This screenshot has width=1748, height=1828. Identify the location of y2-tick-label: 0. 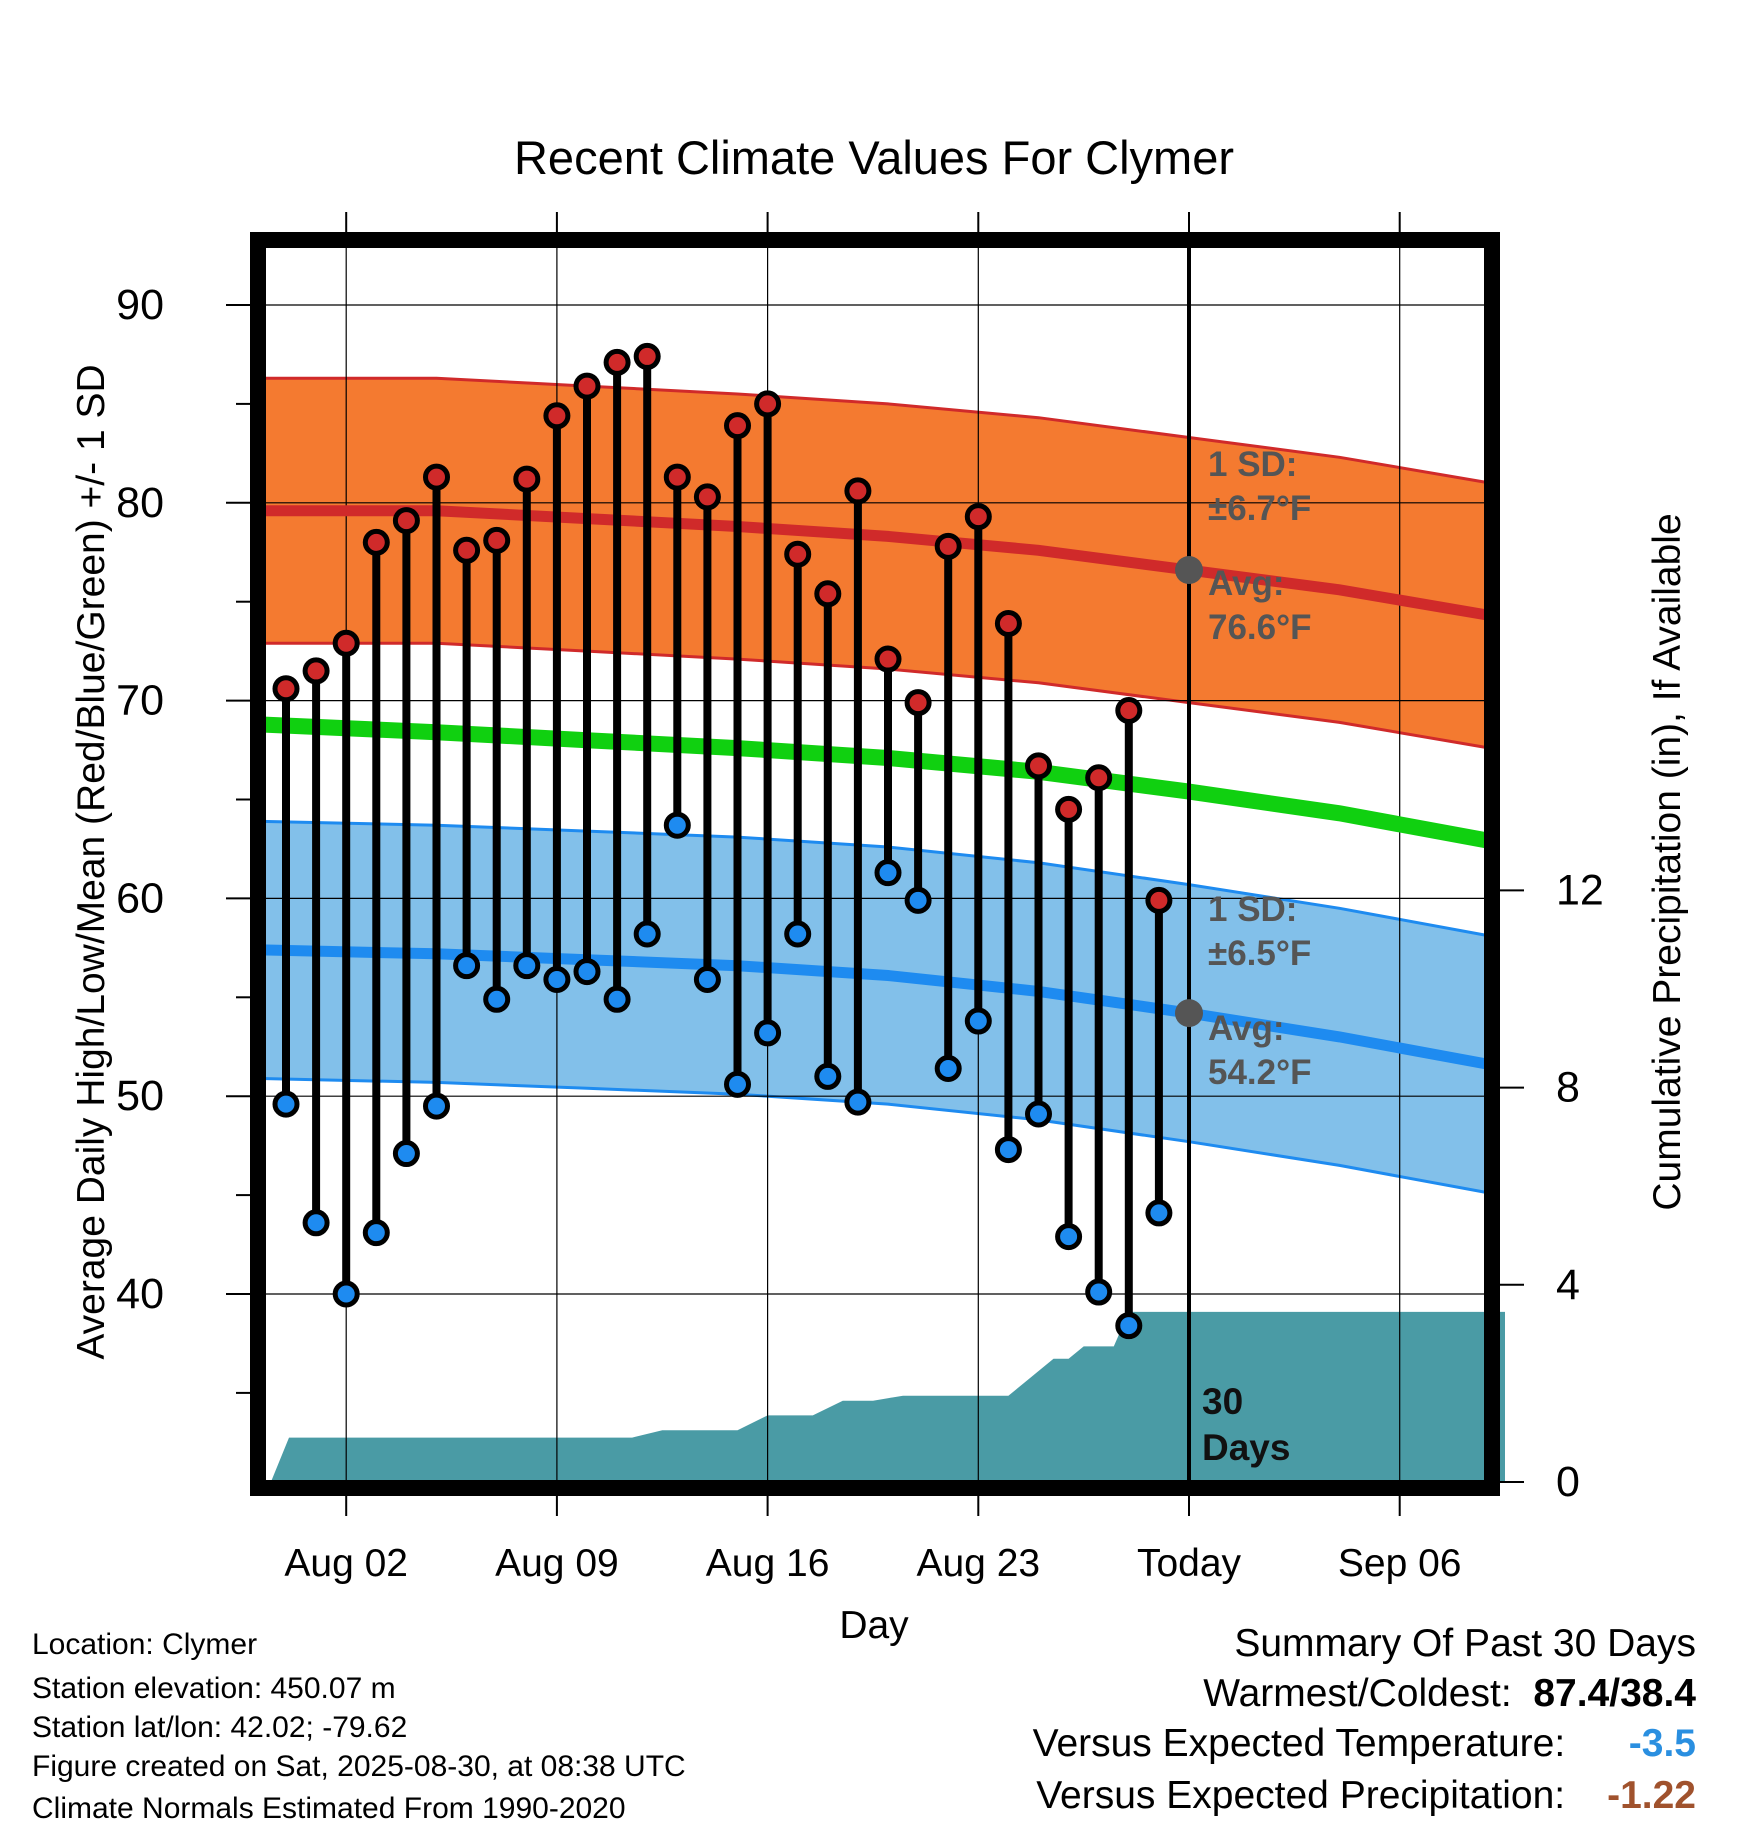
(1568, 1482).